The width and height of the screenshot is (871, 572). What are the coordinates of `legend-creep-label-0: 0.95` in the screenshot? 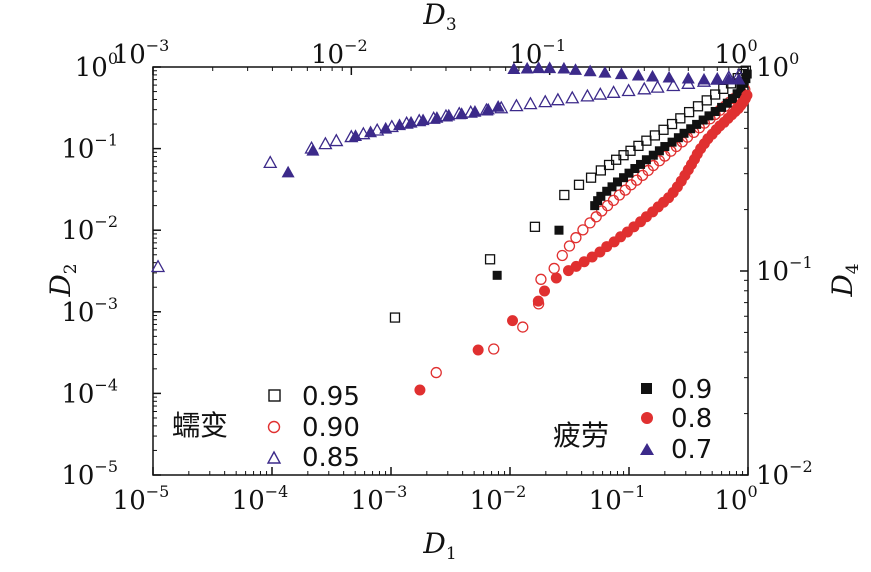 It's located at (331, 397).